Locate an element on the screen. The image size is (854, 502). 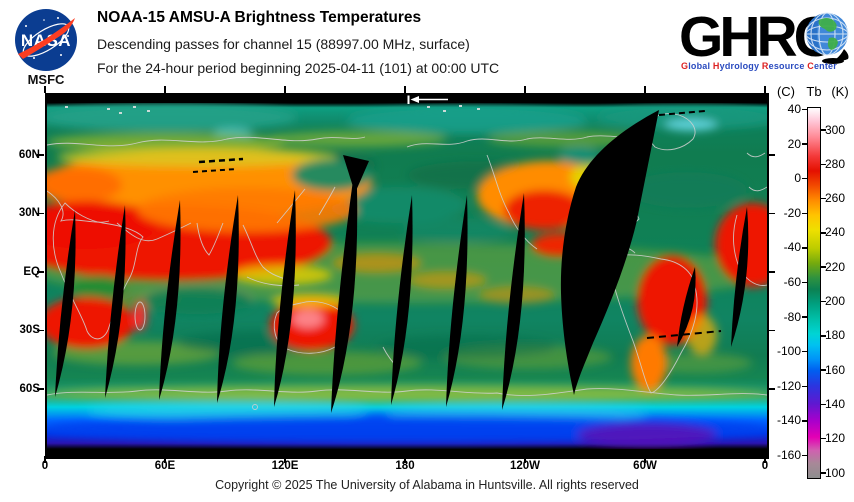
celsius-tick-label--160: -160 is located at coordinates (788, 455).